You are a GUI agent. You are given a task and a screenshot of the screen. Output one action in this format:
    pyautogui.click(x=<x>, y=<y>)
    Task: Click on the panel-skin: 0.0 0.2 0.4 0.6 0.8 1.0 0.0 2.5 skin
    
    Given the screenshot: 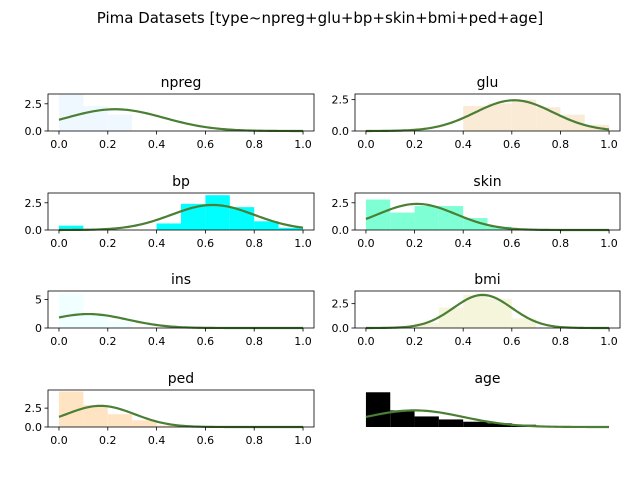 What is the action you would take?
    pyautogui.click(x=476, y=212)
    